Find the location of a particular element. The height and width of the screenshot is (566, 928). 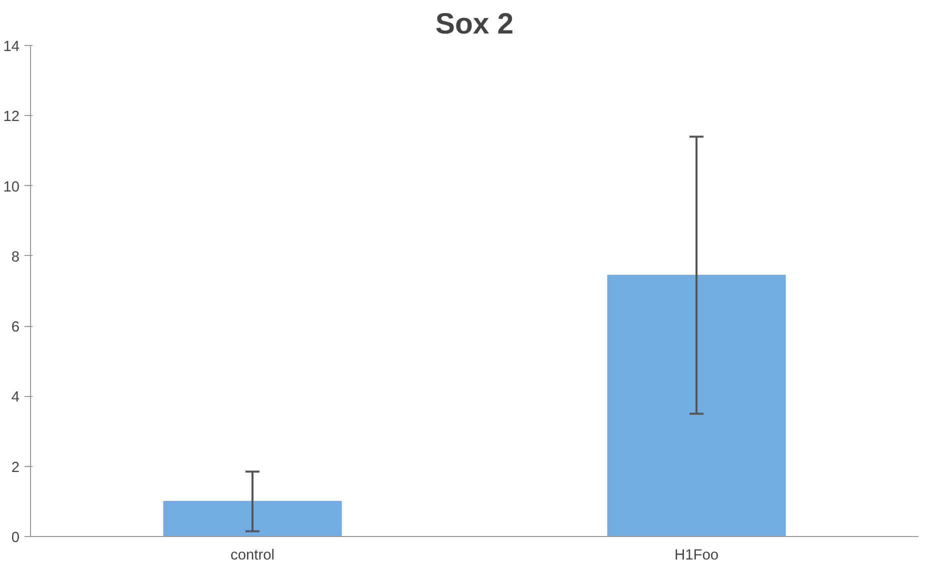

y-tick-label: 2 is located at coordinates (15, 468).